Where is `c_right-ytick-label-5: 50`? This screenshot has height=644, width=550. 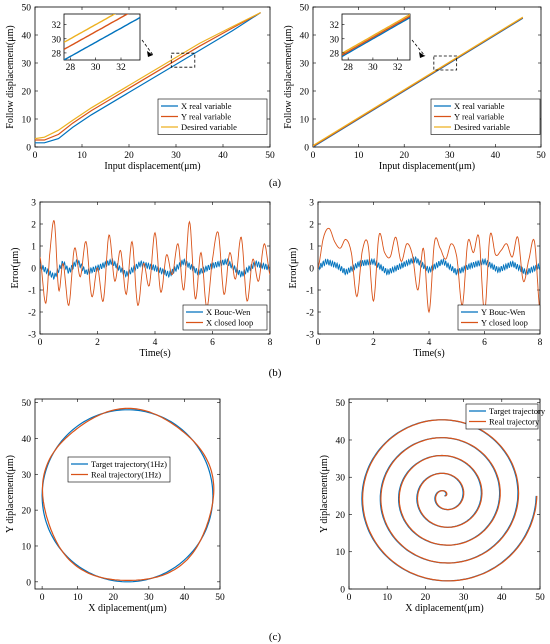
c_right-ytick-label-5: 50 is located at coordinates (341, 404).